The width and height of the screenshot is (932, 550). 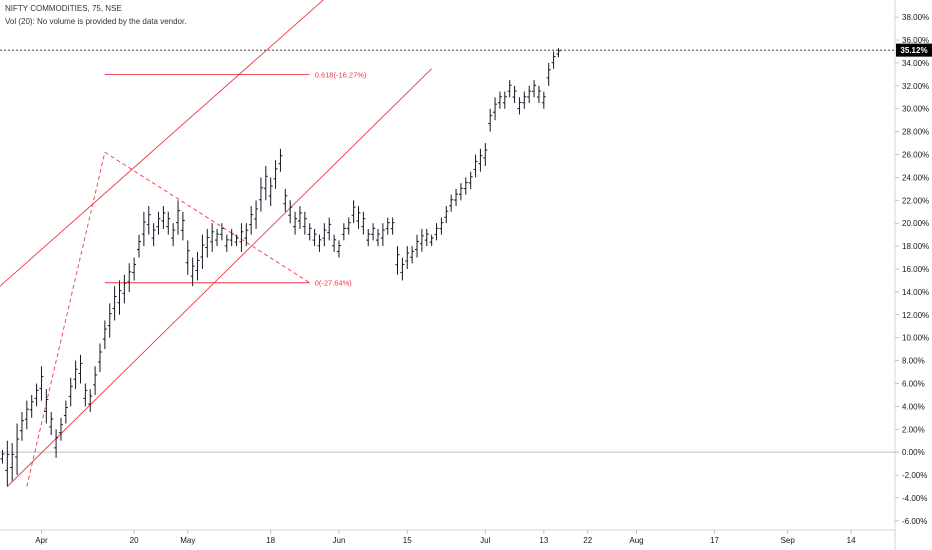 I want to click on time-tick-label: 17, so click(x=714, y=540).